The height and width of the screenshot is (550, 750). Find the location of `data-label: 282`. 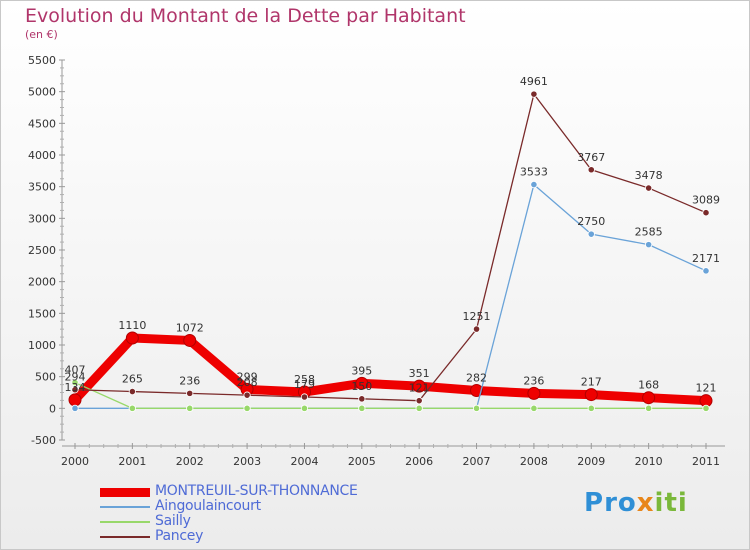

data-label: 282 is located at coordinates (476, 377).